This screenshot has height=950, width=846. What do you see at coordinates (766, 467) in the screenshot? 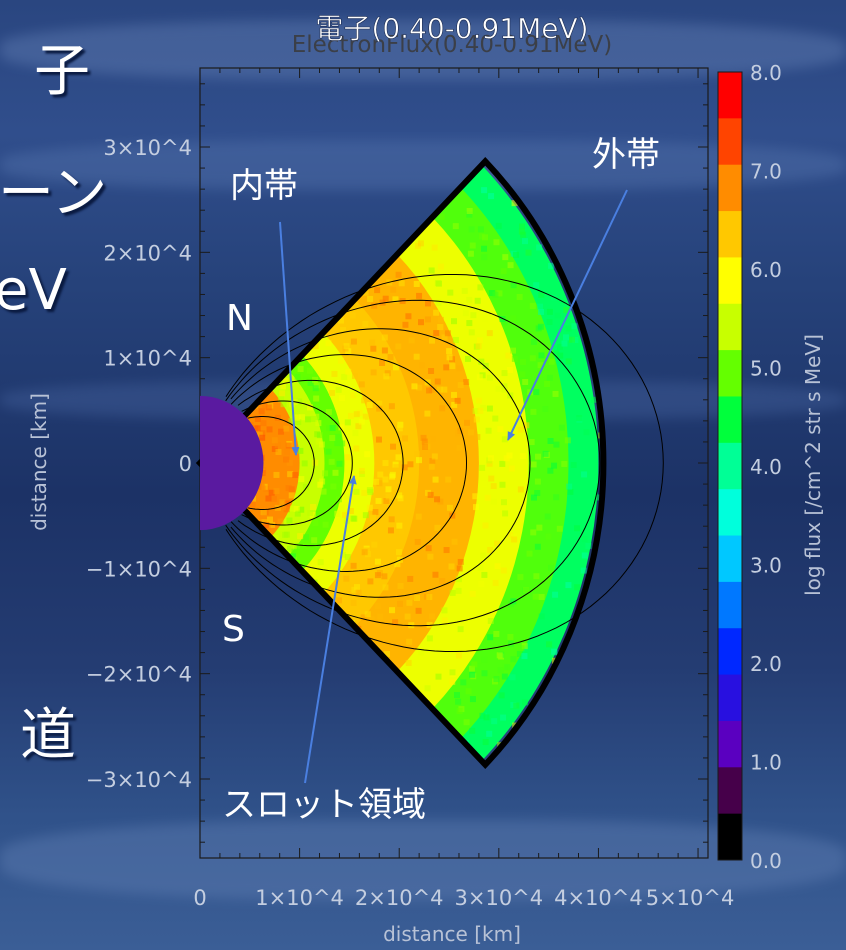
I see `colorbar-tick-labels: 8.0 7.0 6.0 5.0 4.0 3.0 2.0 1.0 0.0` at bounding box center [766, 467].